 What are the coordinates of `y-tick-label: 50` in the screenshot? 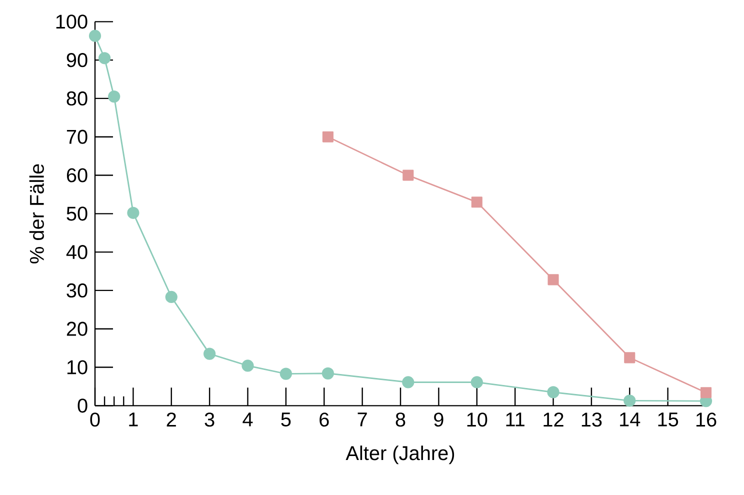 It's located at (77, 213).